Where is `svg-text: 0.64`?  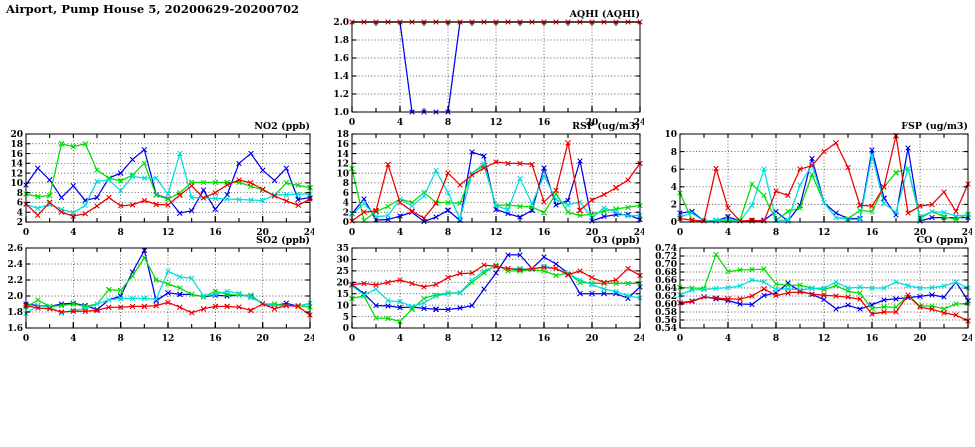
svg-text: 0.64 is located at coordinates (666, 289).